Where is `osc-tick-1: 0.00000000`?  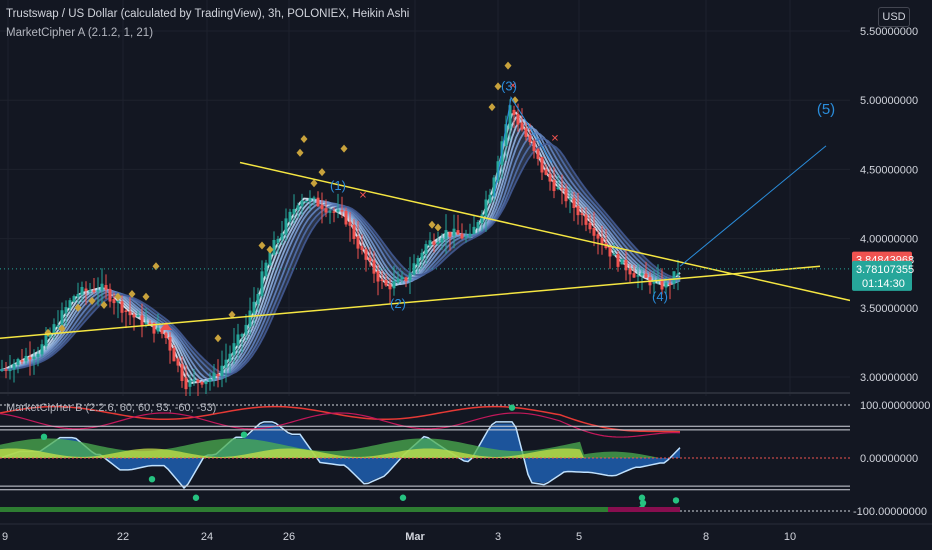
osc-tick-1: 0.00000000 is located at coordinates (889, 459).